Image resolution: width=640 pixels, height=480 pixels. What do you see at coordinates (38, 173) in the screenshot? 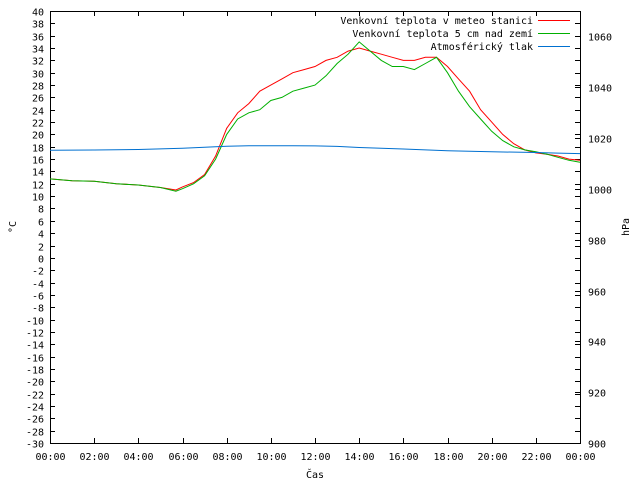
I see `left-tick-label: 14` at bounding box center [38, 173].